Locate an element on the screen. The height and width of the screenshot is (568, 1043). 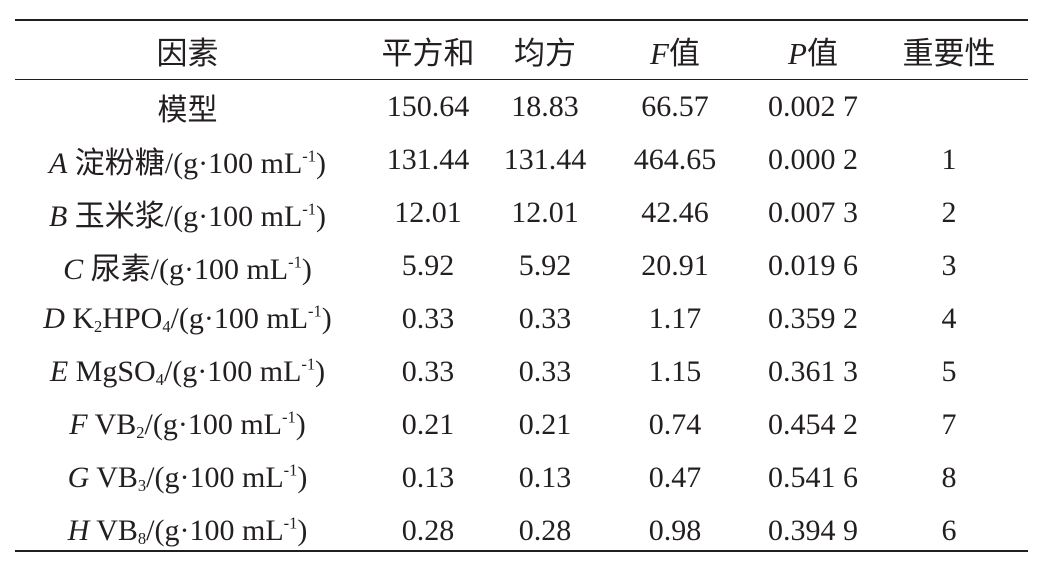
sum-of-squares-cell: 150.64 is located at coordinates (428, 107).